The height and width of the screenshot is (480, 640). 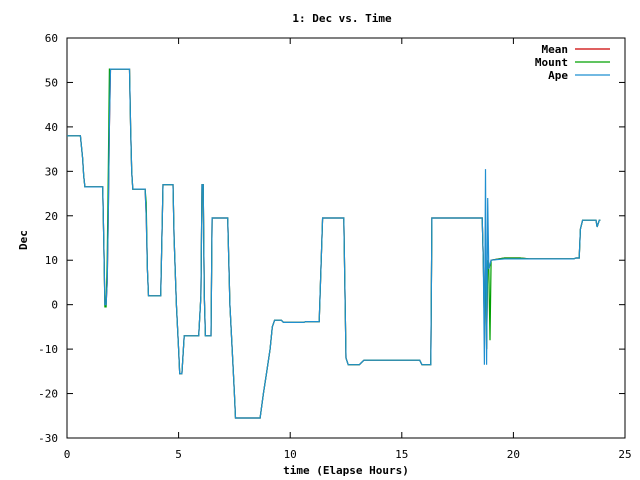 What do you see at coordinates (342, 18) in the screenshot?
I see `chart-title: 1: Dec vs. Time` at bounding box center [342, 18].